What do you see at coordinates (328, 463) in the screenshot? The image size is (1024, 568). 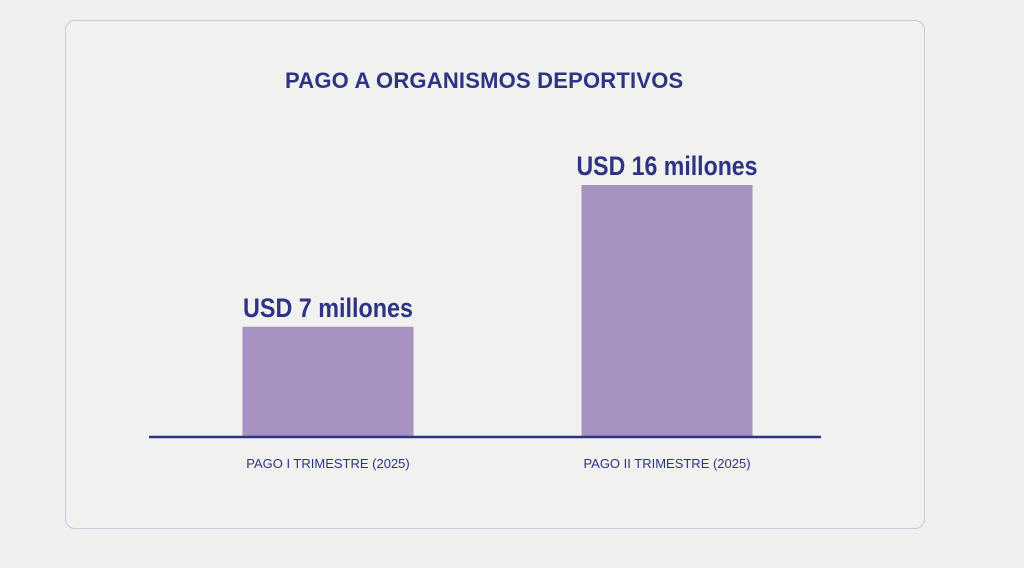 I see `category-label-1: PAGO I TRIMESTRE (2025)` at bounding box center [328, 463].